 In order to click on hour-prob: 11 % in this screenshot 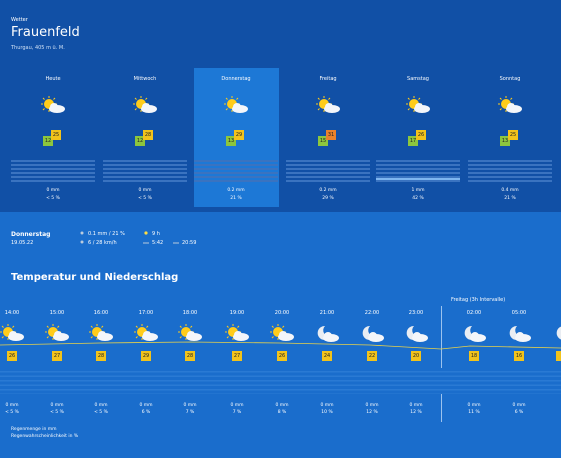, I will do `click(474, 412)`.